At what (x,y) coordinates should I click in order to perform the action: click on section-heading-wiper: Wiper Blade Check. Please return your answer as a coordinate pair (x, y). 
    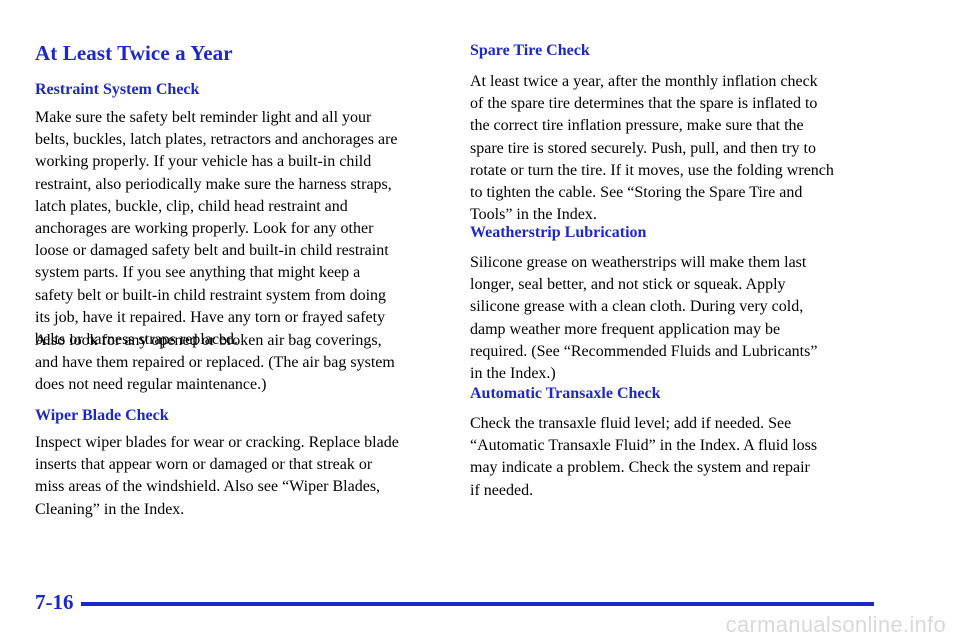
    Looking at the image, I should click on (102, 415).